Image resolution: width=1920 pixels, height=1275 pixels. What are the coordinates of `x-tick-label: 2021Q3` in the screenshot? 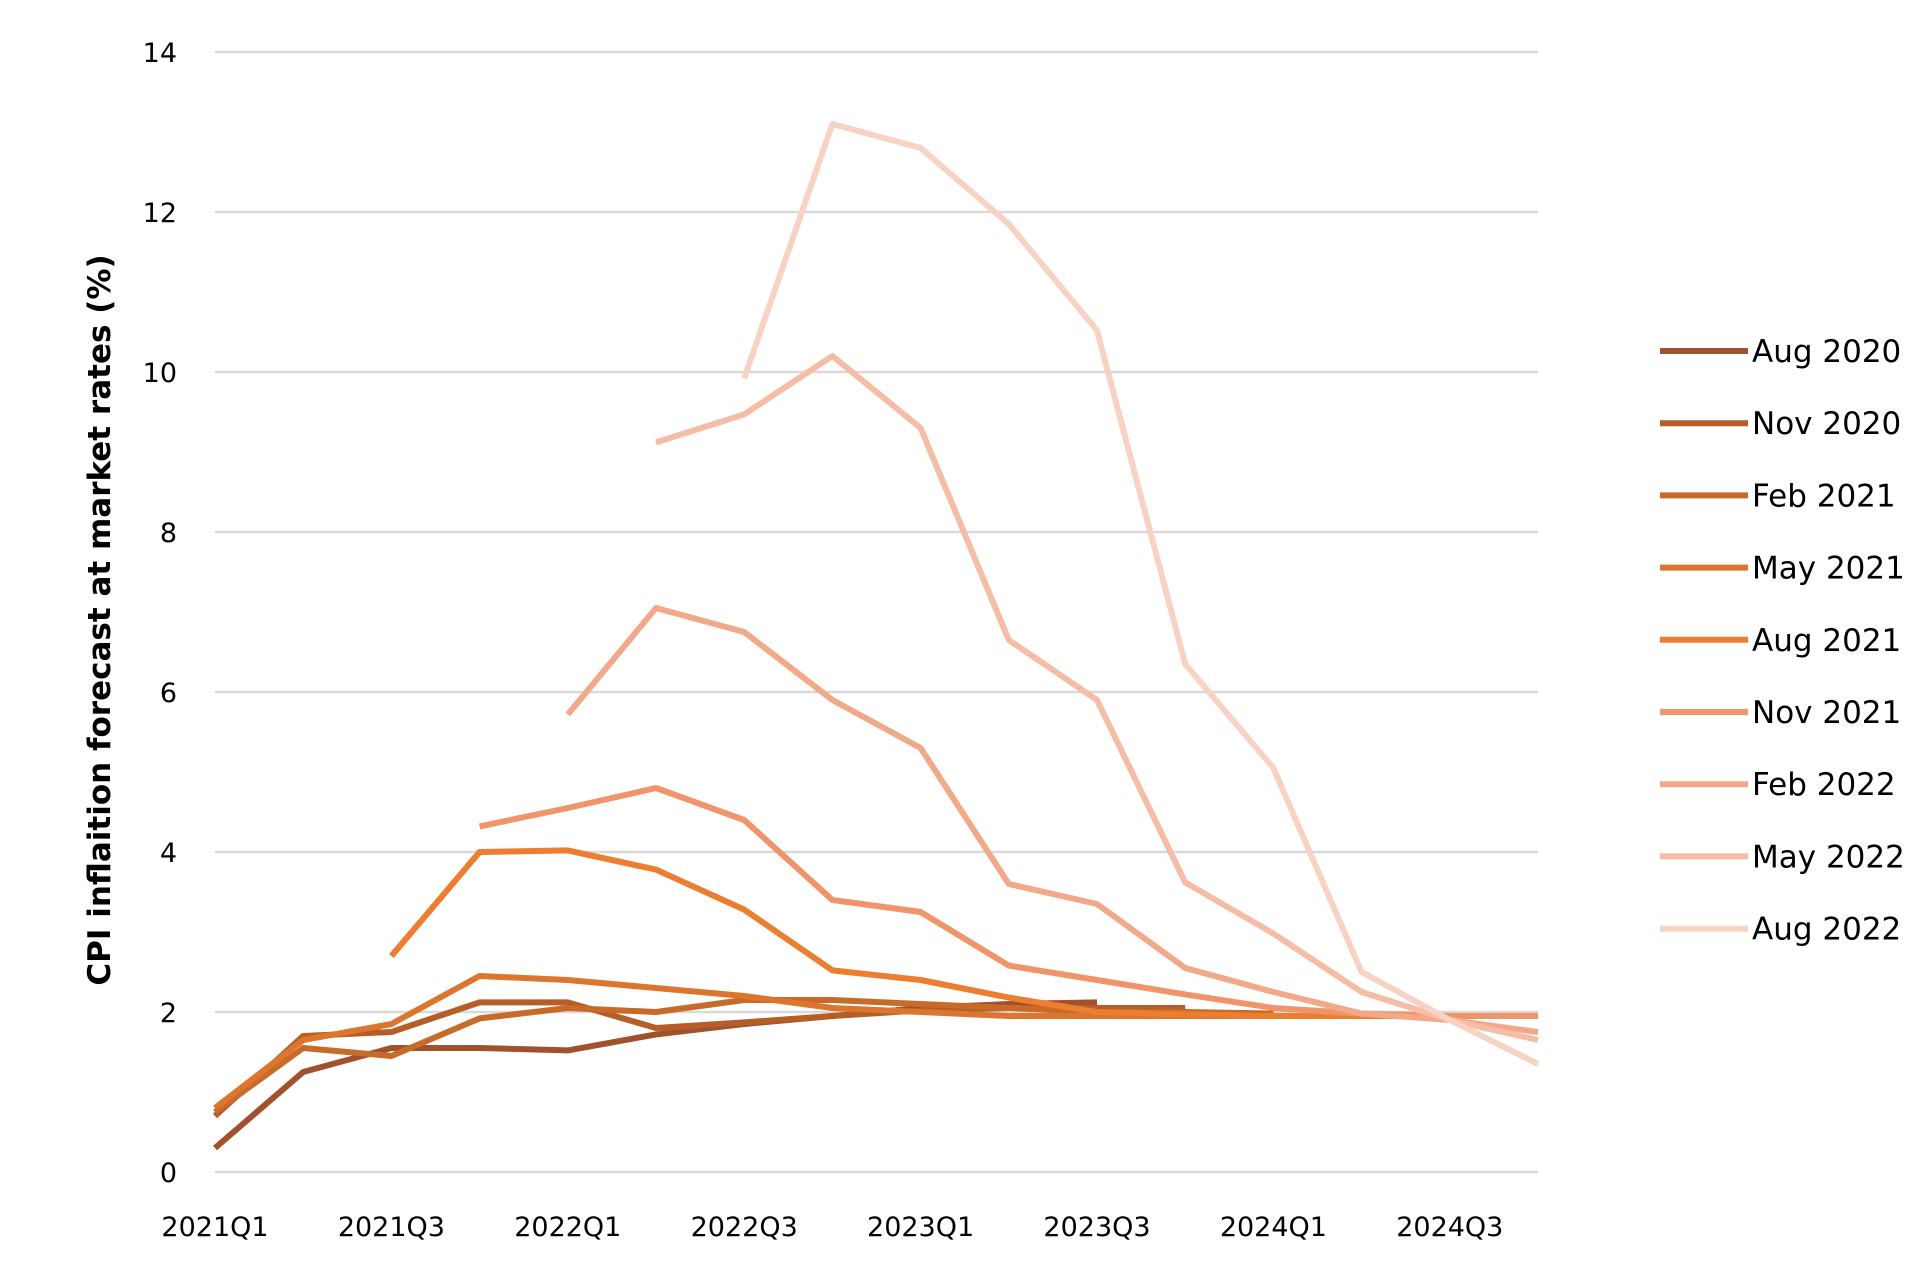 It's located at (391, 1227).